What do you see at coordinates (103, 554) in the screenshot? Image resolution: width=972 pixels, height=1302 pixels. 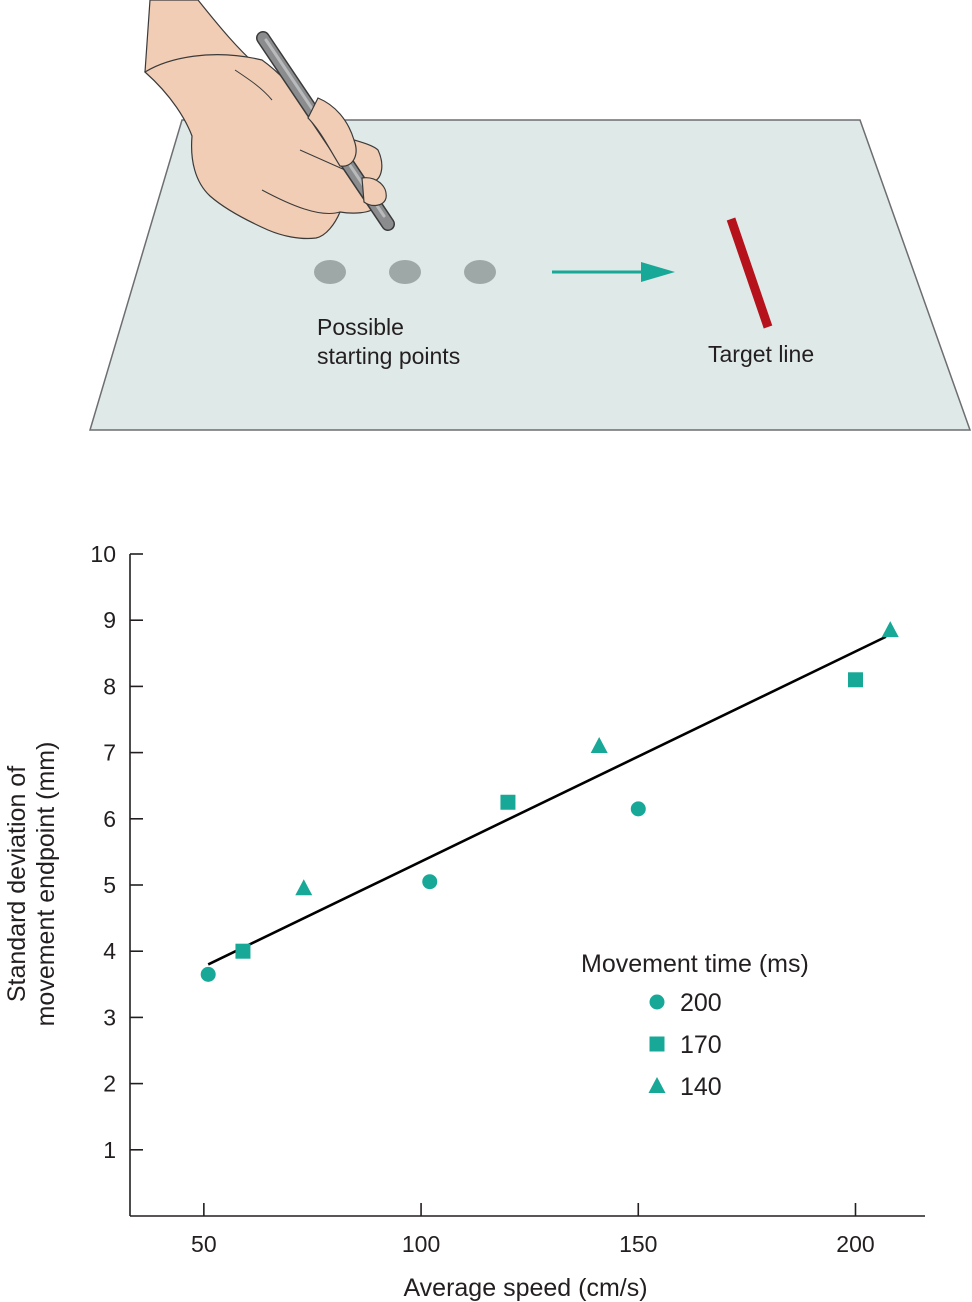 I see `y-tick-label: 10` at bounding box center [103, 554].